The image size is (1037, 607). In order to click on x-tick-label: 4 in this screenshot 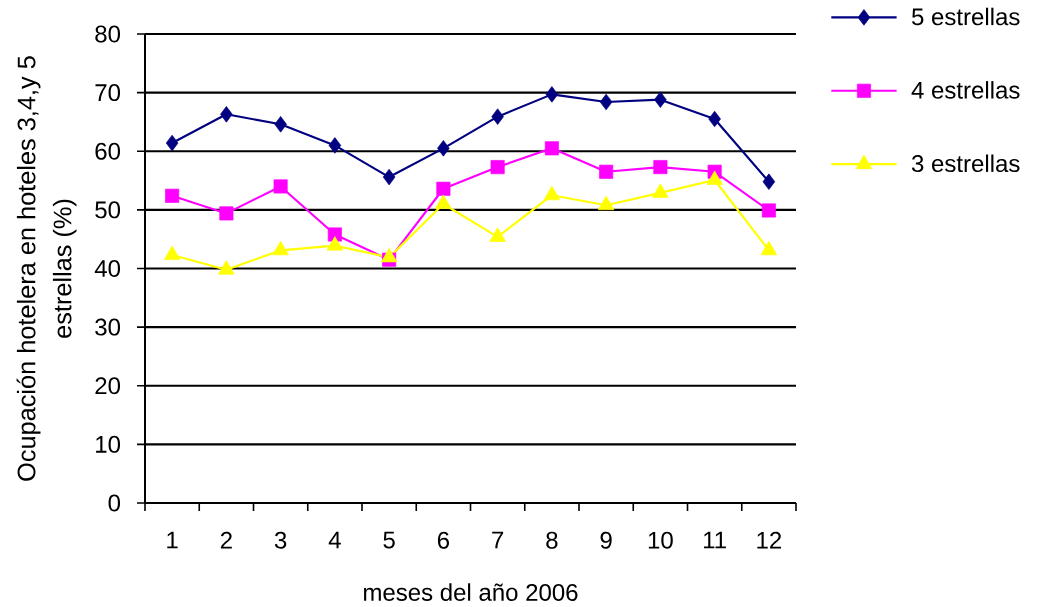, I will do `click(334, 540)`.